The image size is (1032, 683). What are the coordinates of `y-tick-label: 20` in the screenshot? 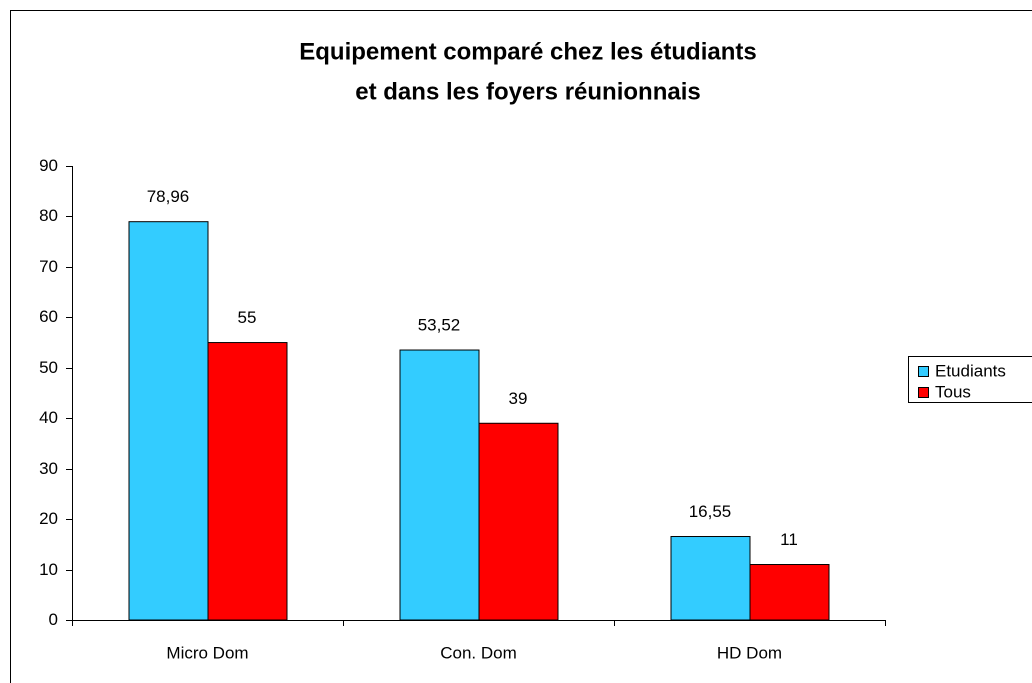 It's located at (48, 518).